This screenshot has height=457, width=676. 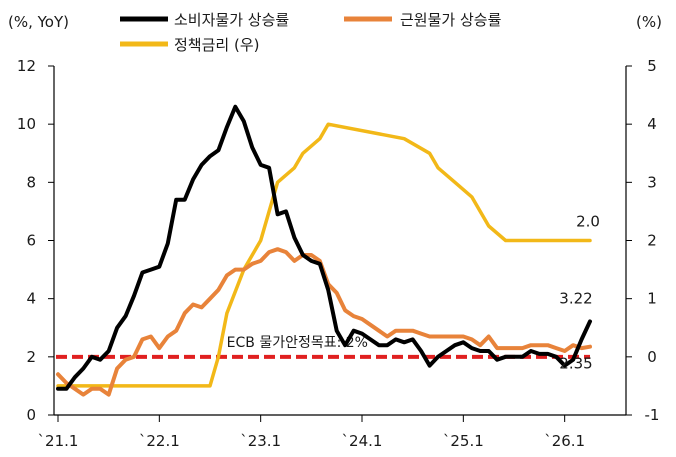 What do you see at coordinates (652, 124) in the screenshot?
I see `right-tick-label: 4` at bounding box center [652, 124].